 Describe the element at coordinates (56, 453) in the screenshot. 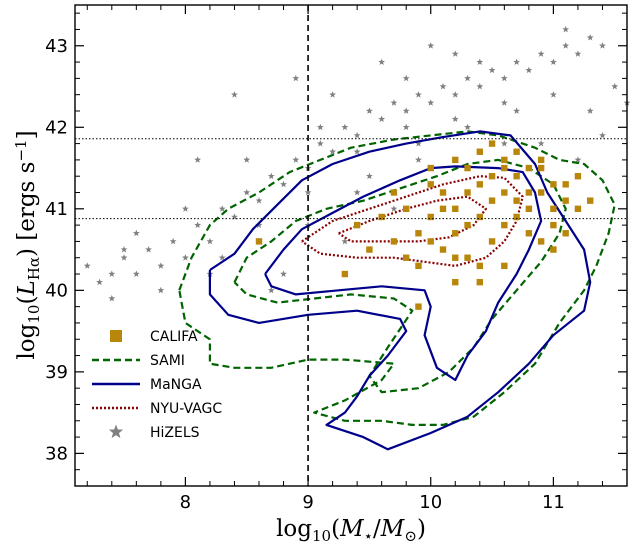

I see `y-tick-label-0: 38` at that location.